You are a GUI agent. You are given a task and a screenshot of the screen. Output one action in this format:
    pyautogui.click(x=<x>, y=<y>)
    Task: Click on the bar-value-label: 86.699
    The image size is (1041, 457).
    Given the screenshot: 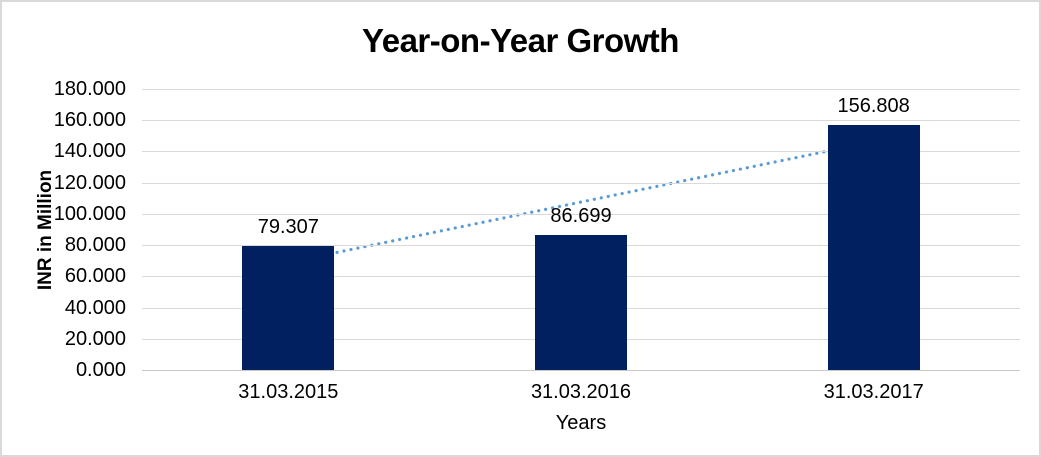 What is the action you would take?
    pyautogui.click(x=581, y=216)
    